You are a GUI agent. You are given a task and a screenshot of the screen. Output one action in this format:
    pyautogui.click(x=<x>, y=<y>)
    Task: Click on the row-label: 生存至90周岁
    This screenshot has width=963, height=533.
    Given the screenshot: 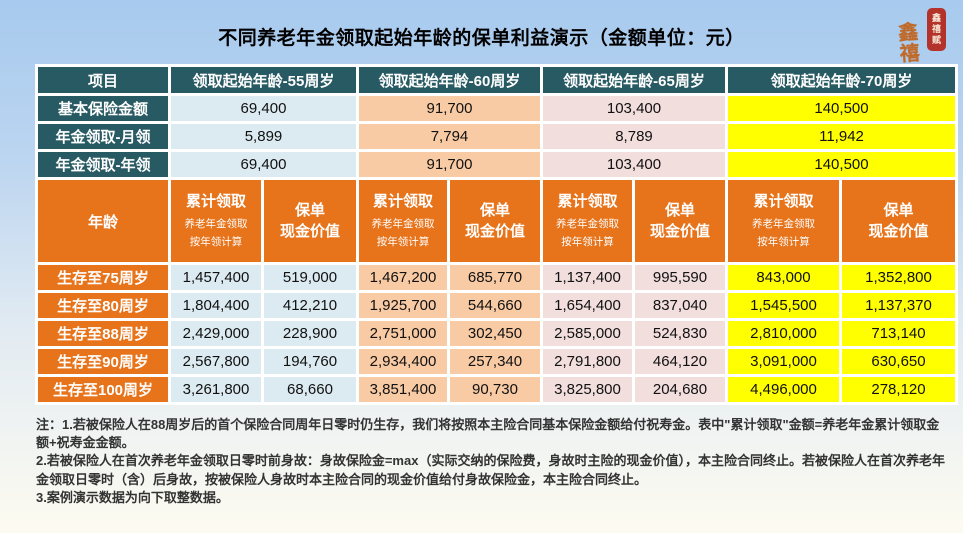 What is the action you would take?
    pyautogui.click(x=103, y=361)
    